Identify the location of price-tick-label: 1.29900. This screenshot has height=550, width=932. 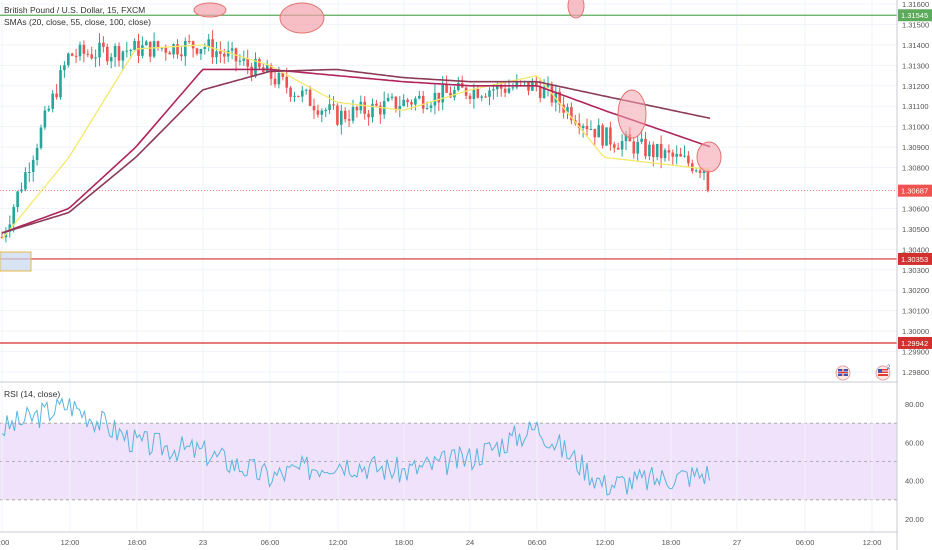
(915, 352).